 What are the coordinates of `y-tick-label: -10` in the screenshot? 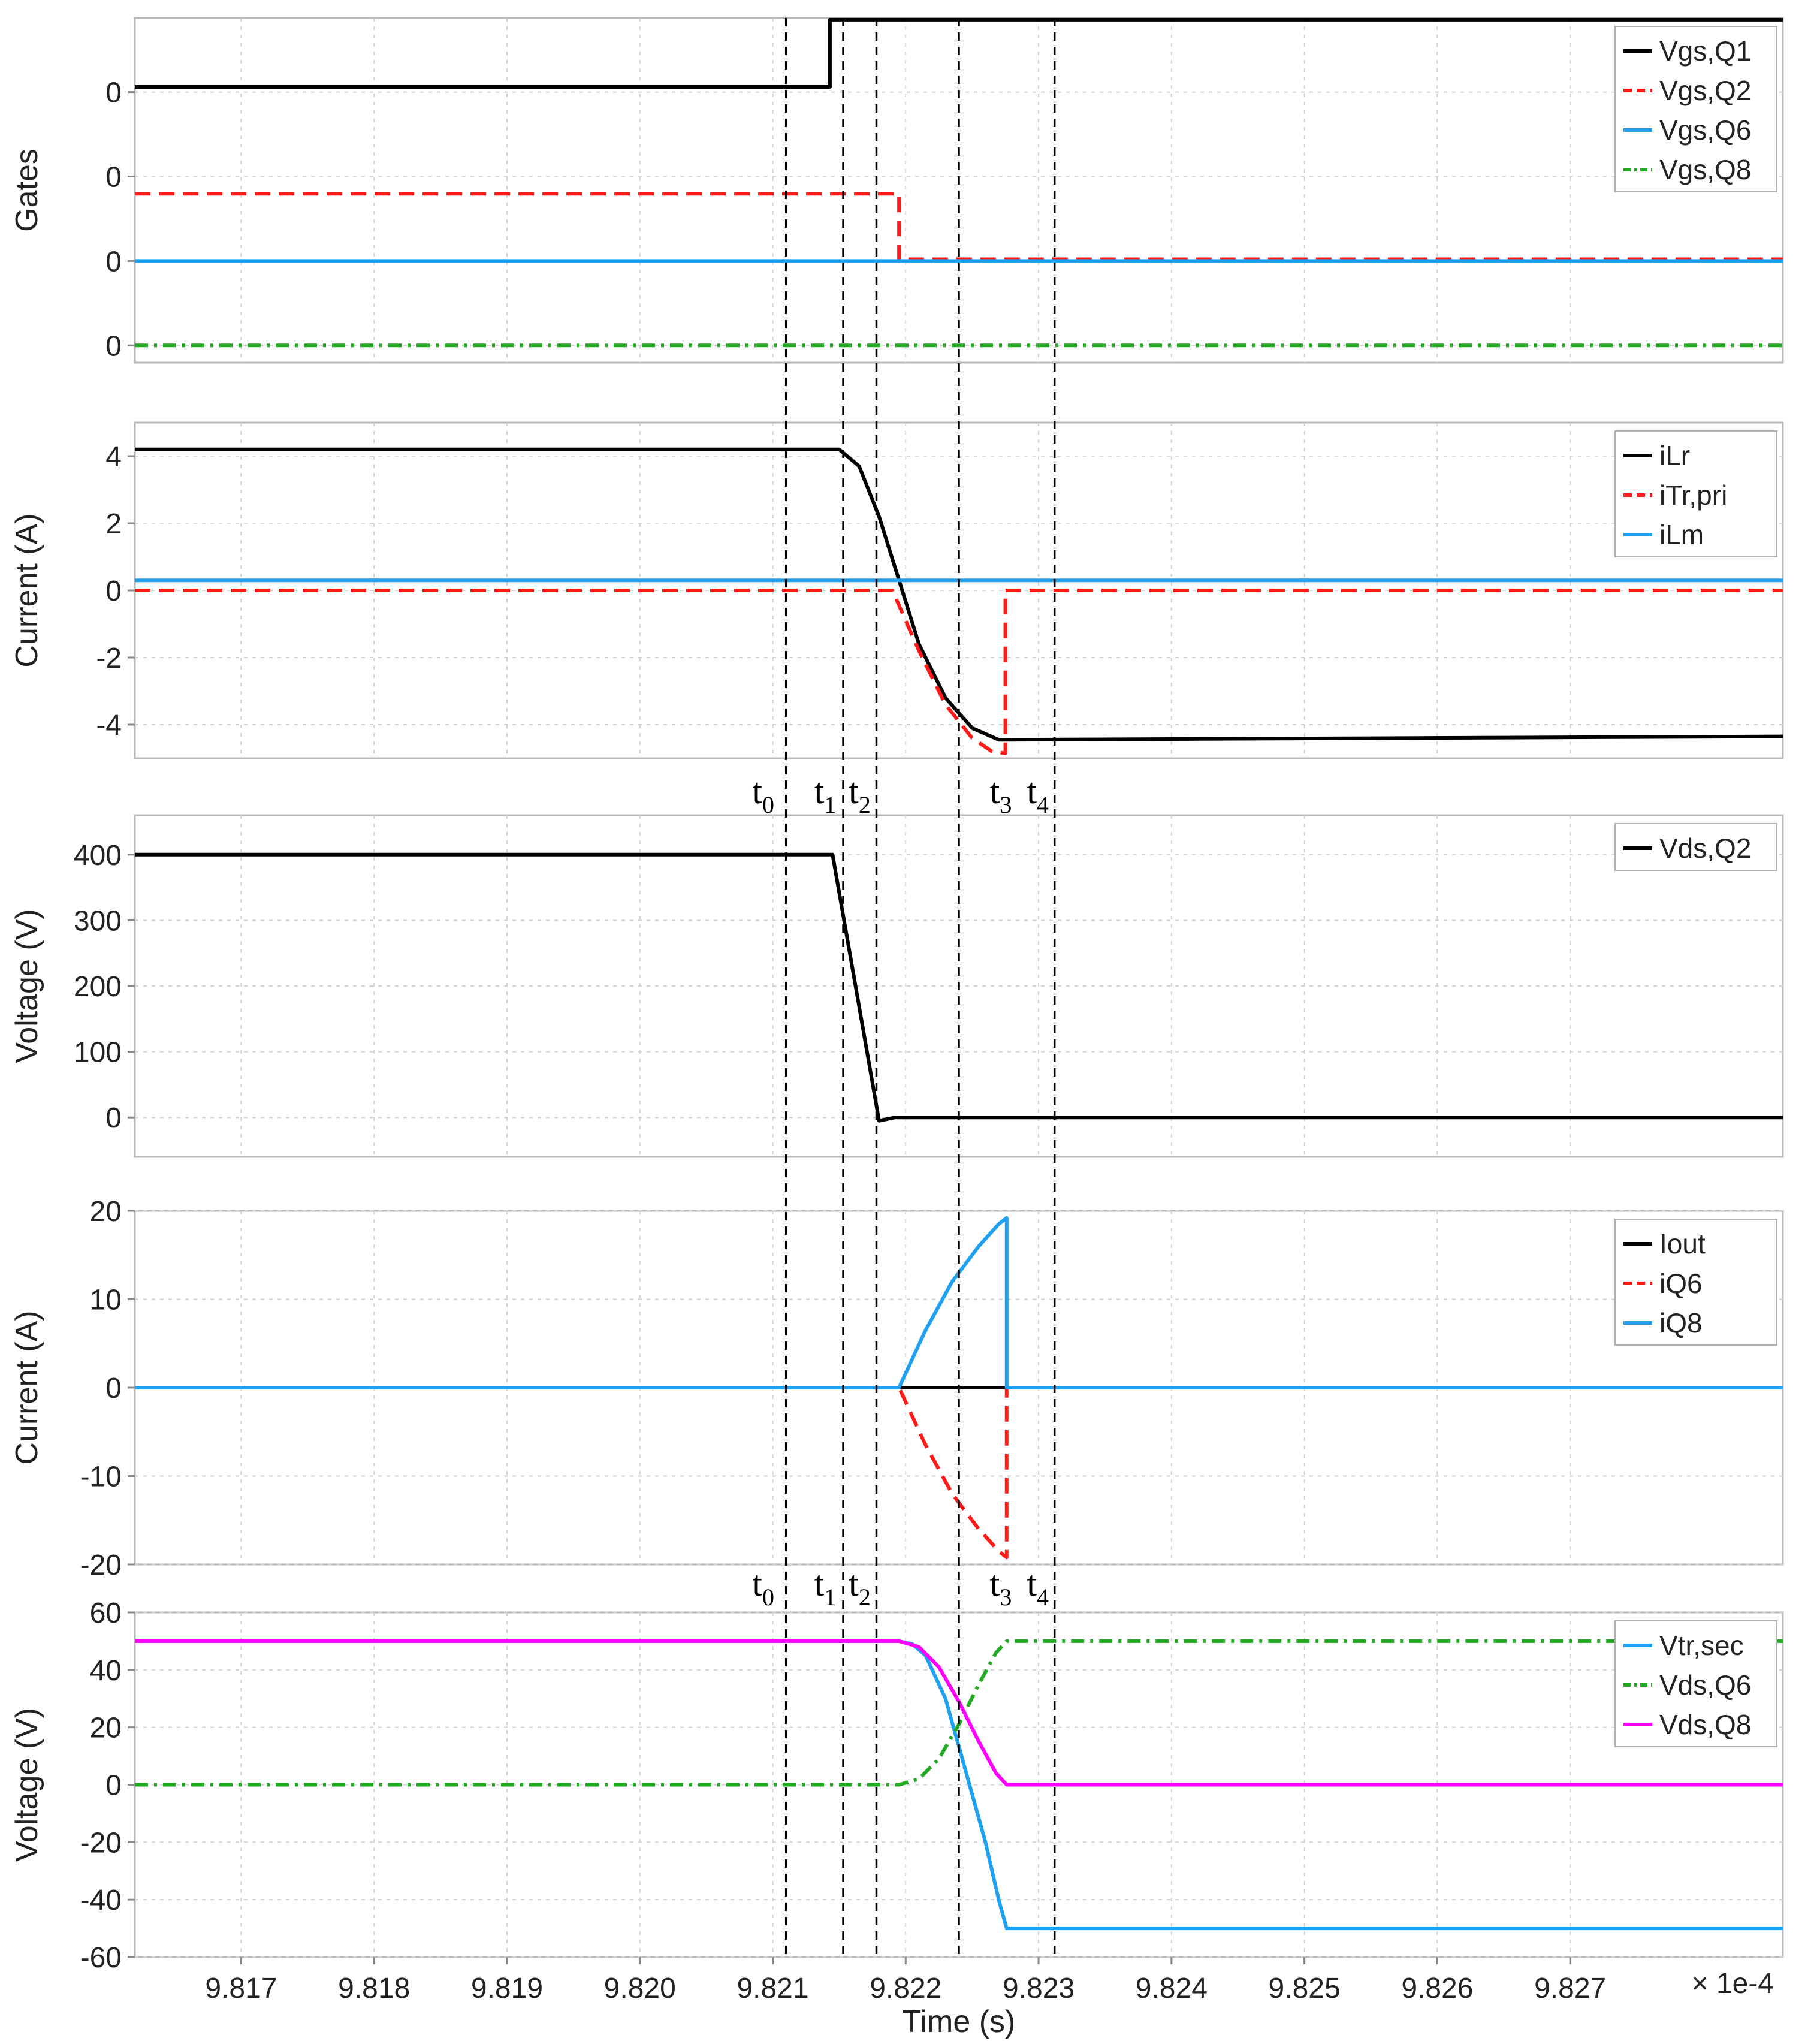 It's located at (101, 1477).